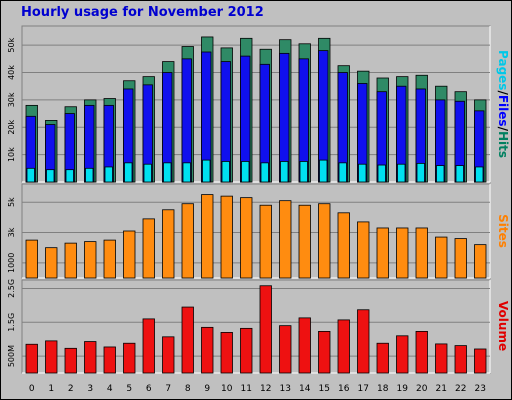  What do you see at coordinates (460, 389) in the screenshot?
I see `x-tick-label-hour-22: 22` at bounding box center [460, 389].